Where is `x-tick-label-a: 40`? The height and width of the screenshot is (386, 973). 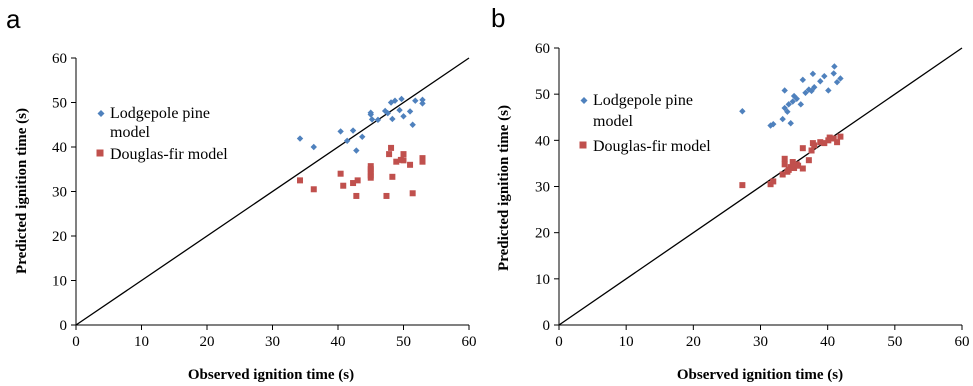 x-tick-label-a: 40 is located at coordinates (338, 342).